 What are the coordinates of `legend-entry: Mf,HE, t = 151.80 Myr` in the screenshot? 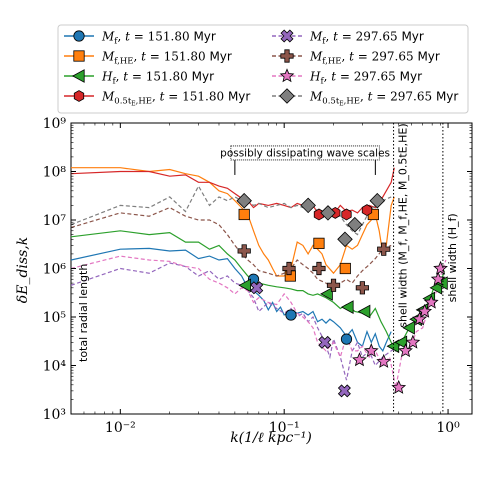 It's located at (148, 58).